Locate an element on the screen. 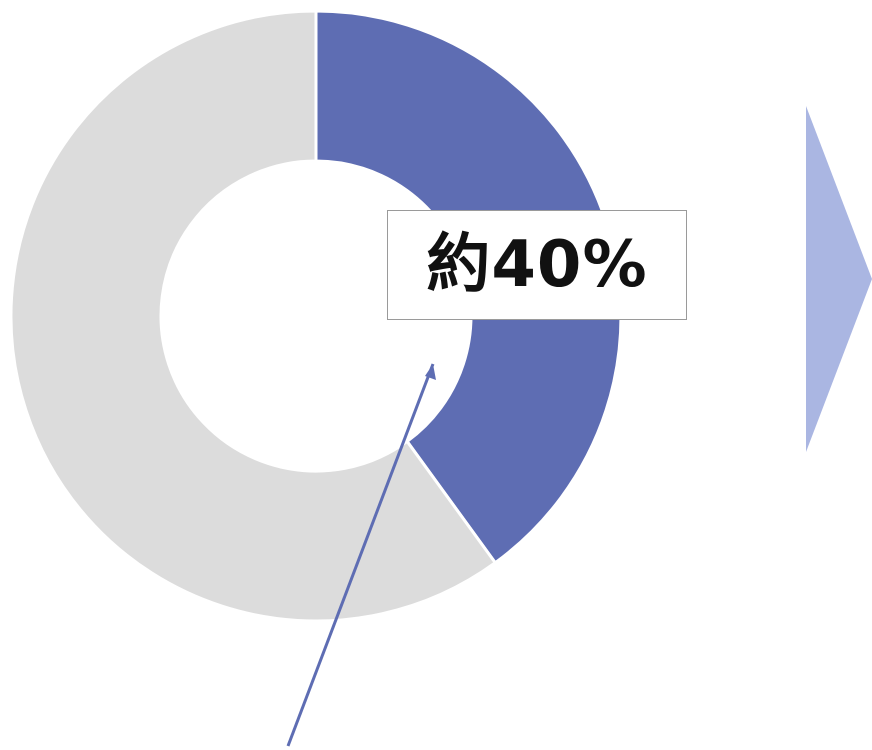 The image size is (872, 750). pointer-arrow is located at coordinates (360, 555).